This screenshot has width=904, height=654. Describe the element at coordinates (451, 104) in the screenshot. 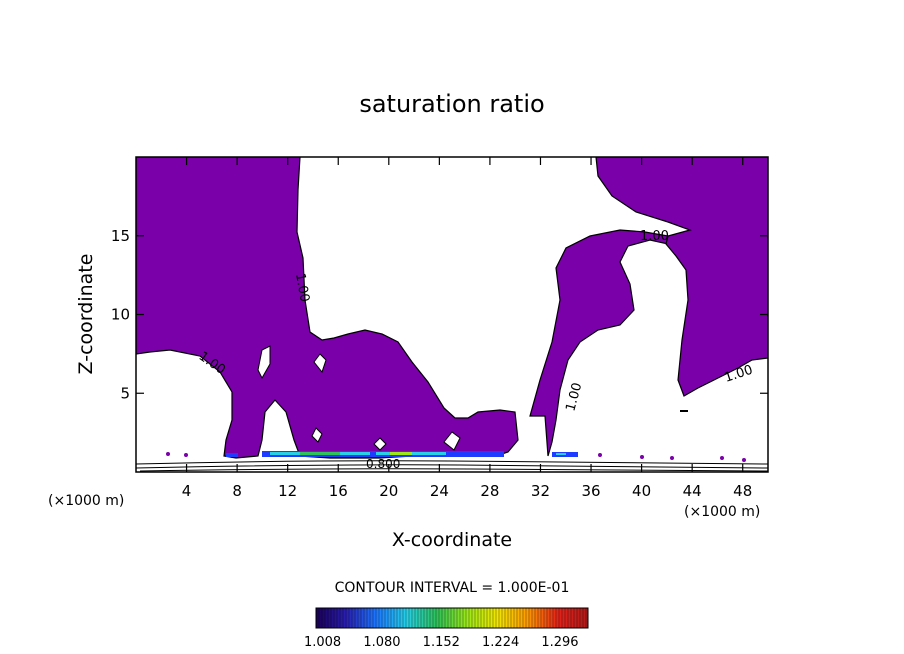

I see `chart-title: saturation ratio` at that location.